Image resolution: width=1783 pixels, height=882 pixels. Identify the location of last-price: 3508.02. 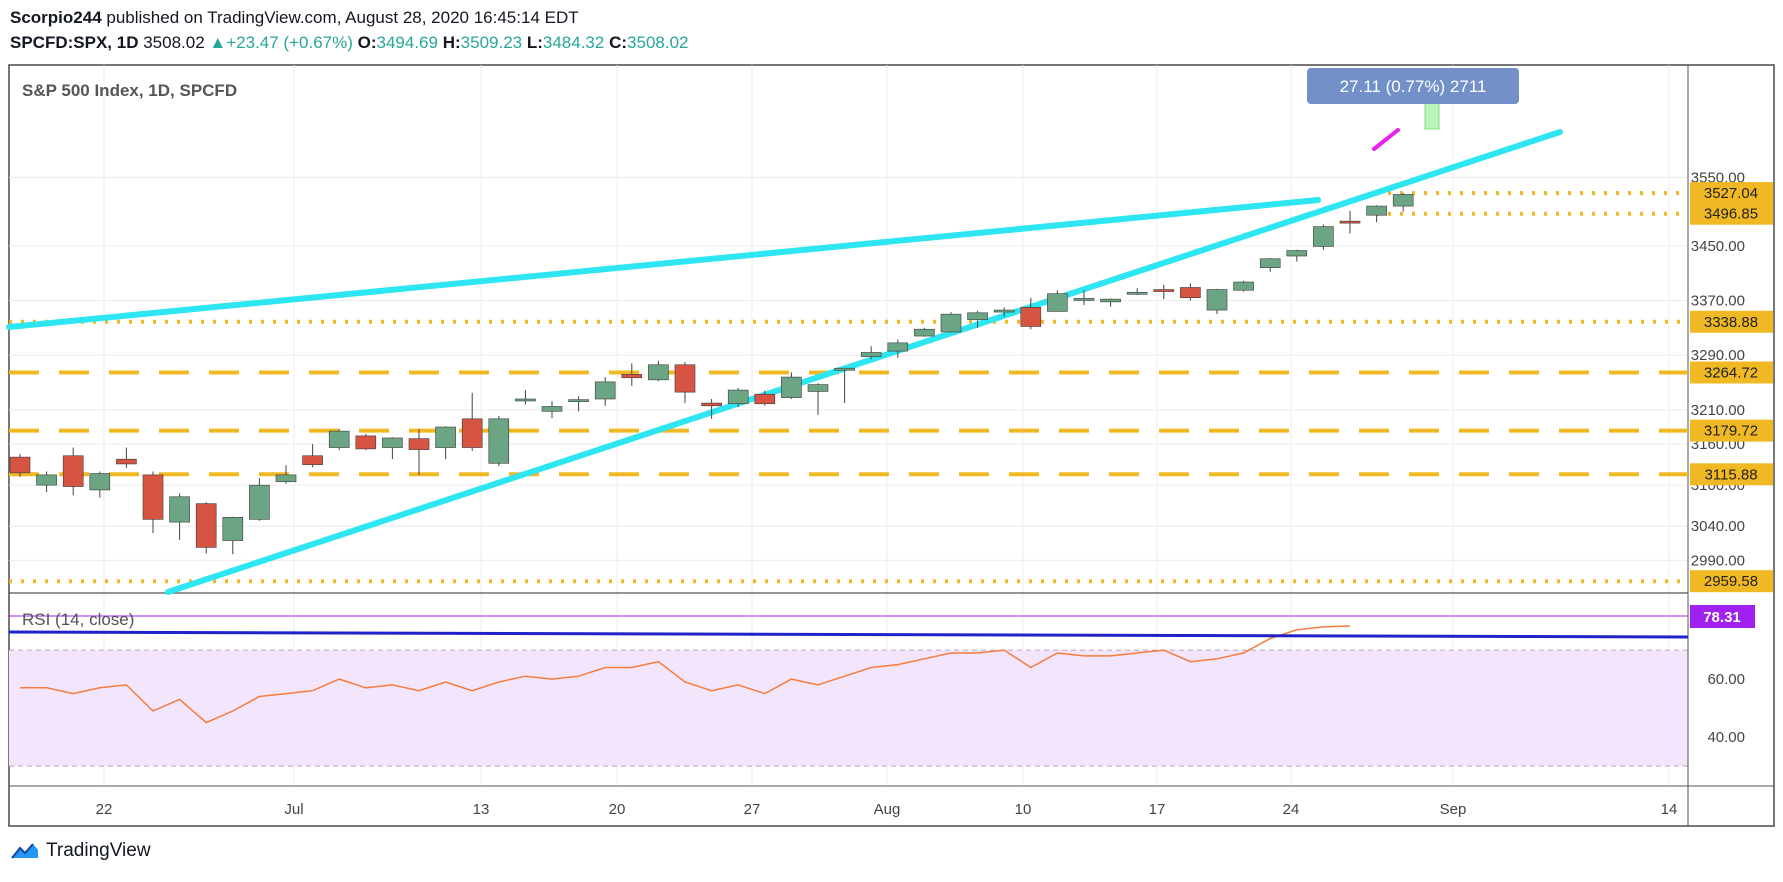
(174, 42).